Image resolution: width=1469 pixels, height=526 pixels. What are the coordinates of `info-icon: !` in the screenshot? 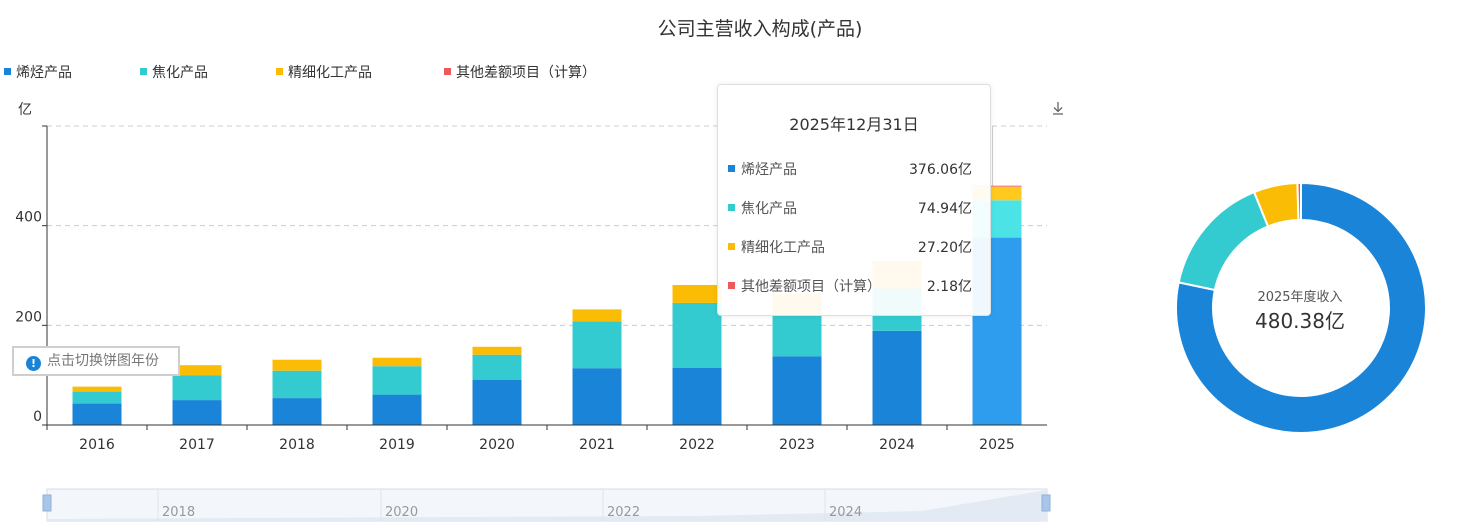 It's located at (33, 363).